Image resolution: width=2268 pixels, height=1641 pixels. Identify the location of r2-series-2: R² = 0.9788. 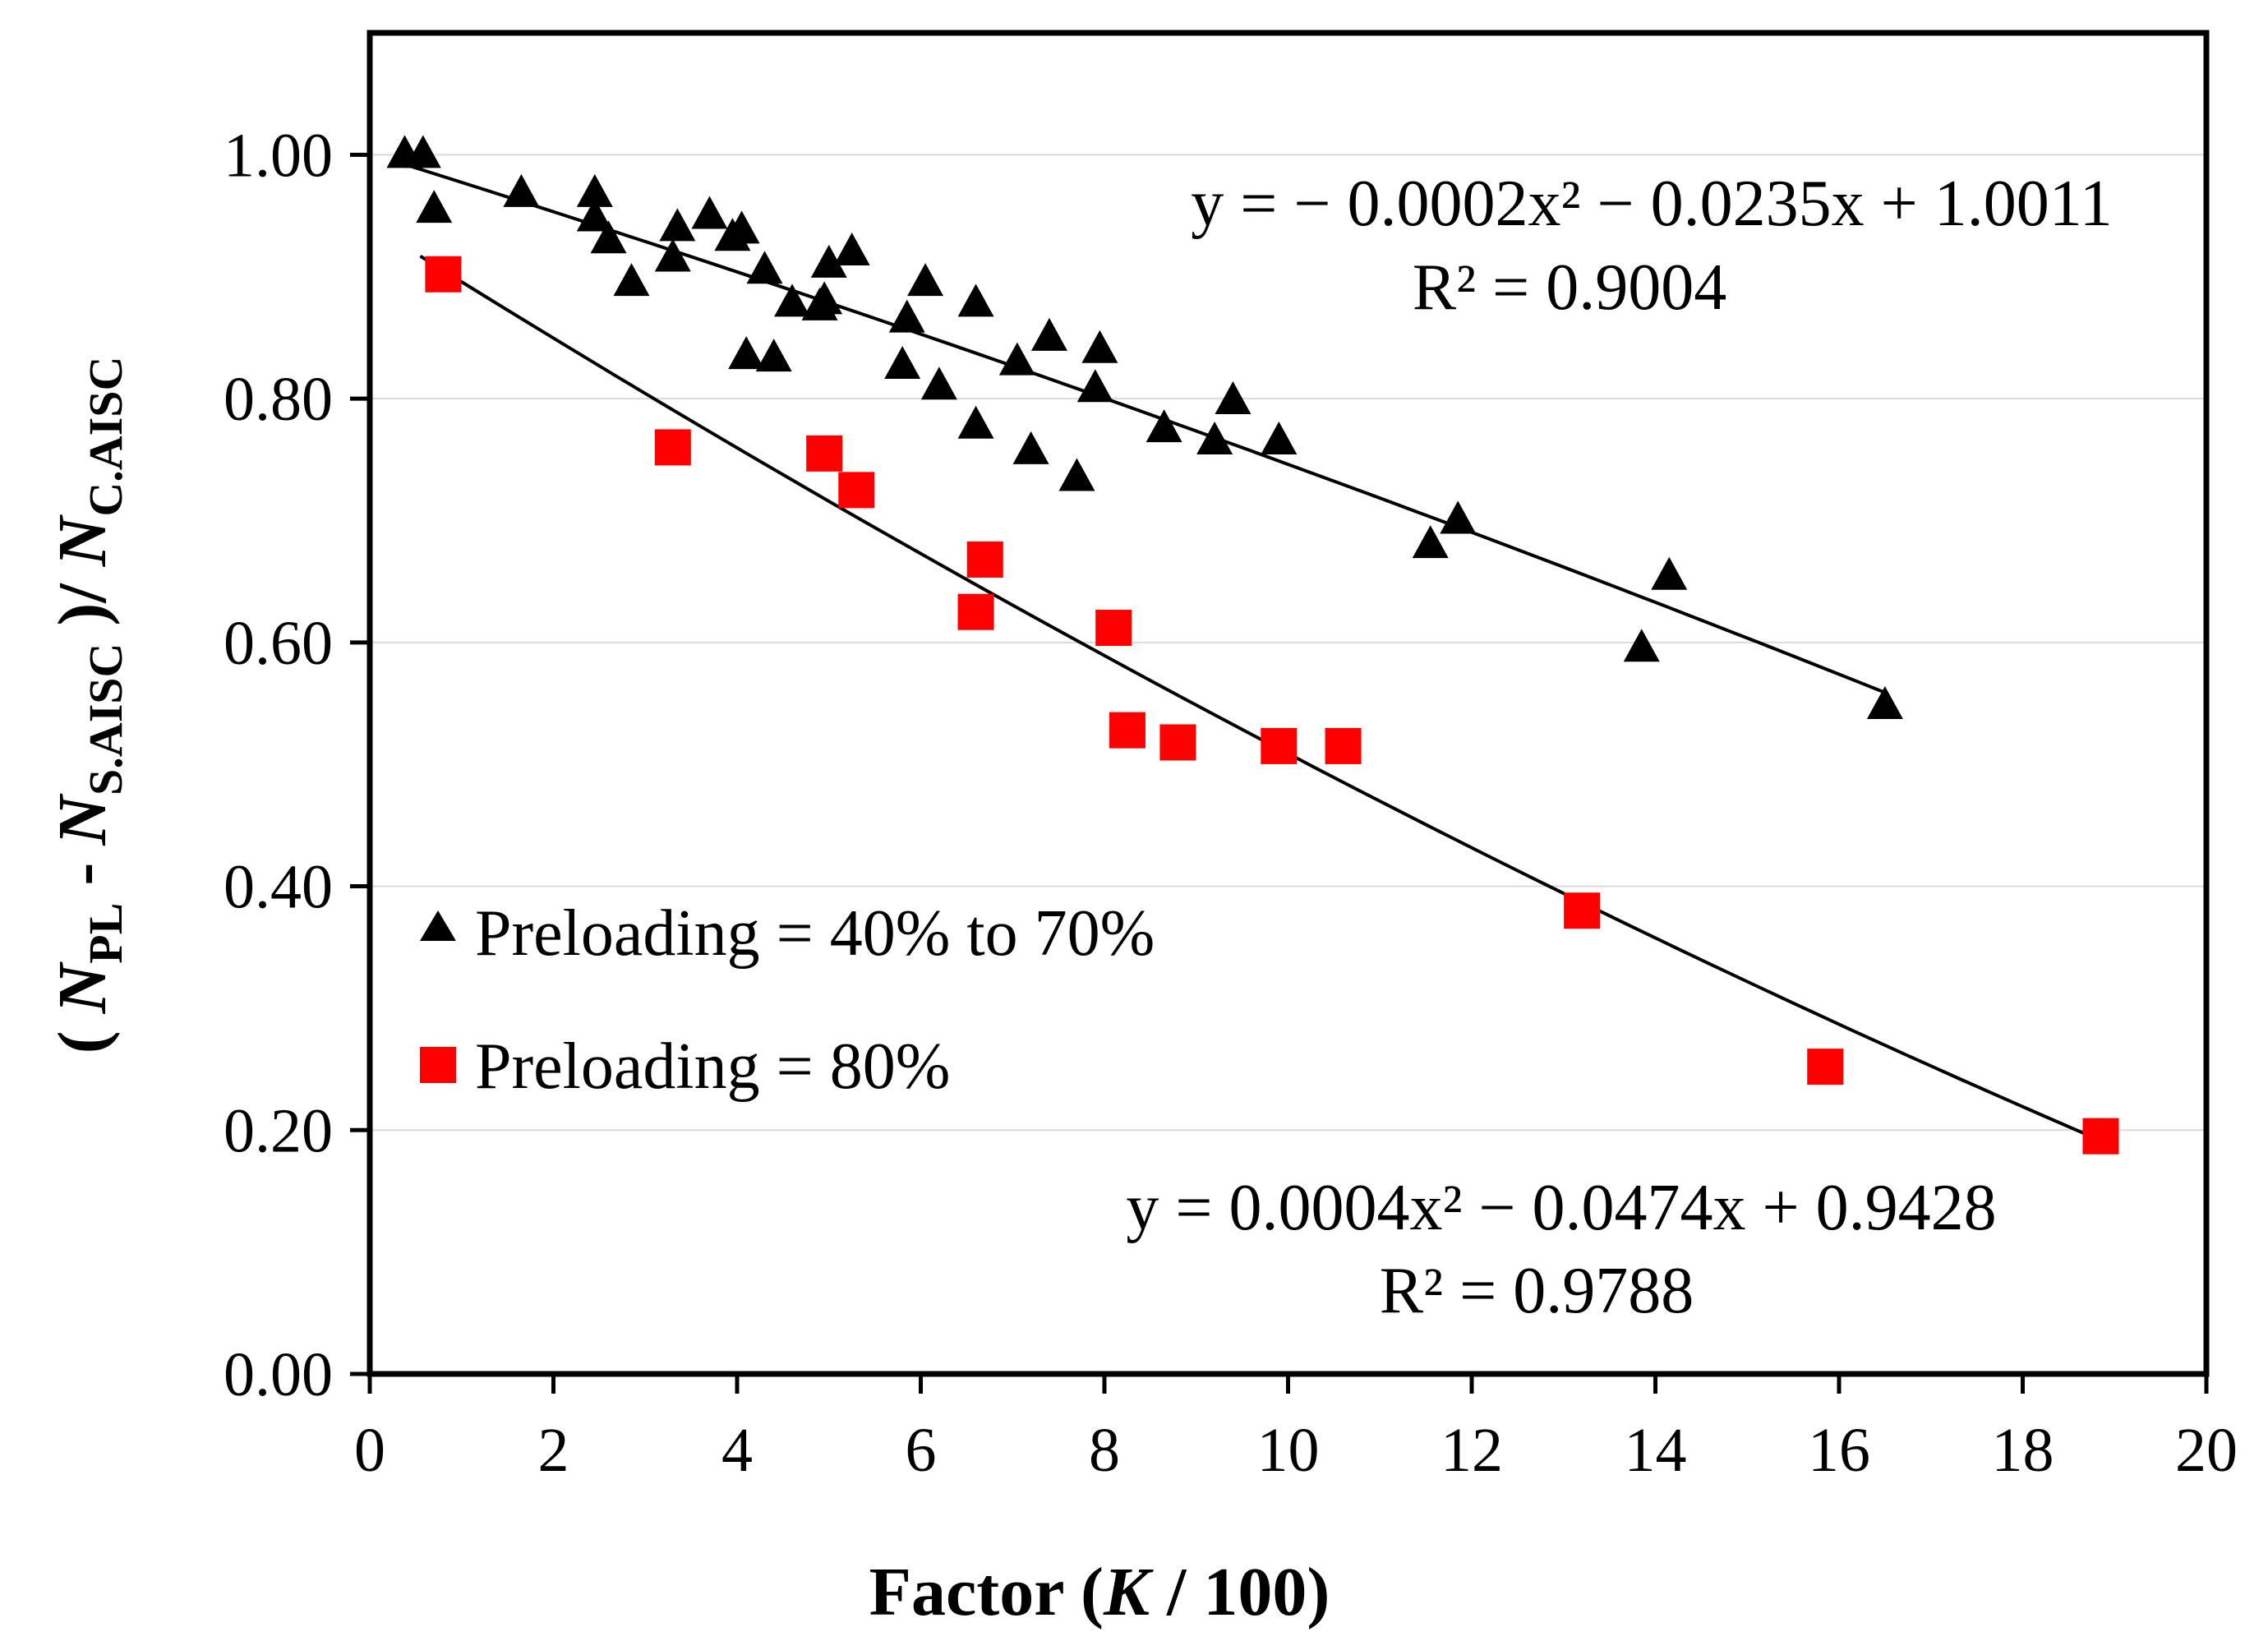
(1537, 1291).